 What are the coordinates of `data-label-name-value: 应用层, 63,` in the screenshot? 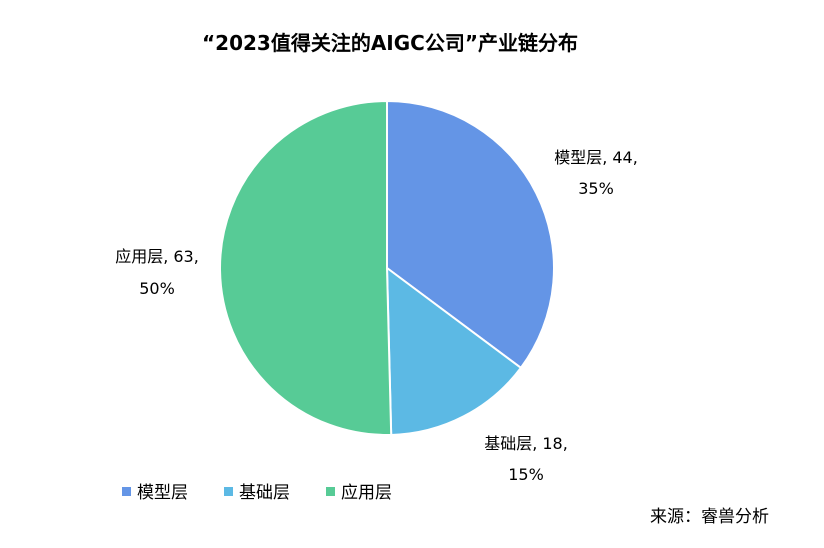 It's located at (157, 256).